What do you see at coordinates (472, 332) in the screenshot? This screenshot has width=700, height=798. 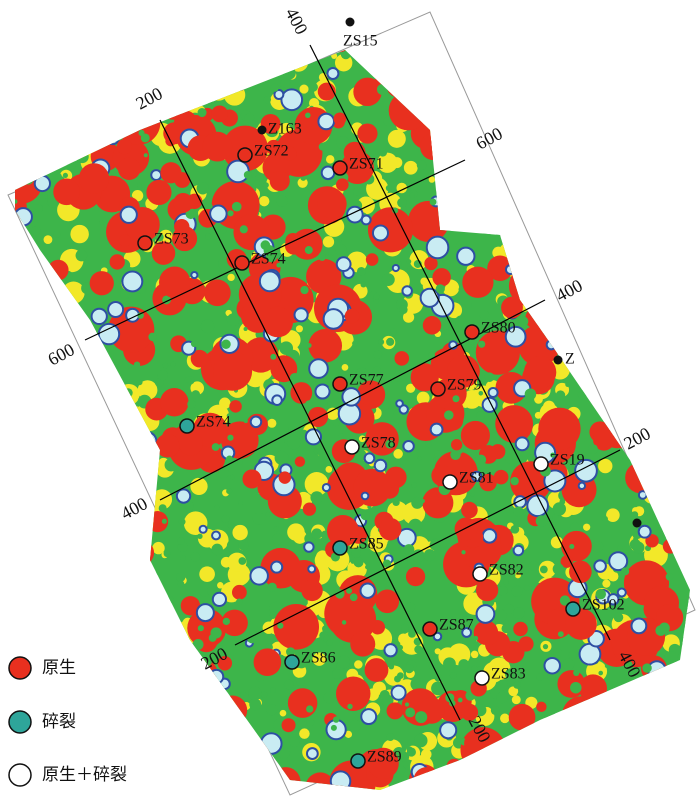 I see `well-marker` at bounding box center [472, 332].